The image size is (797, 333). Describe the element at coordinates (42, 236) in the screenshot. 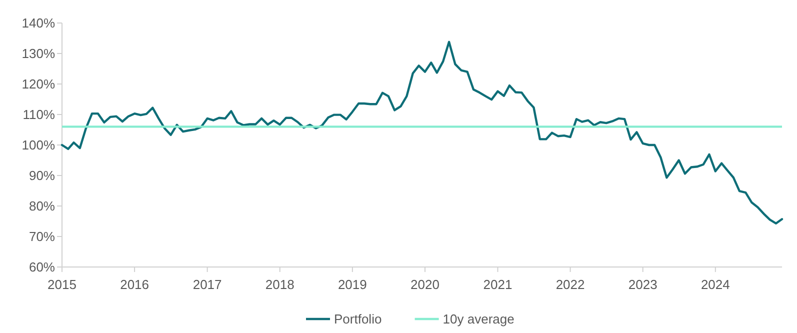

I see `y-tick-label: 70%` at that location.